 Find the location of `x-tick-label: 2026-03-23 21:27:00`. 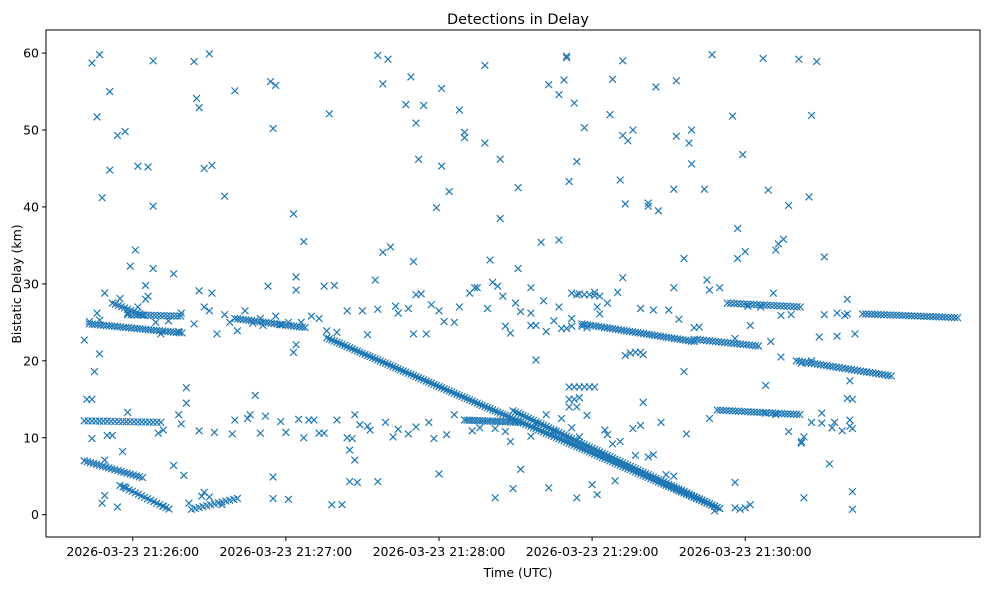

x-tick-label: 2026-03-23 21:27:00 is located at coordinates (285, 551).